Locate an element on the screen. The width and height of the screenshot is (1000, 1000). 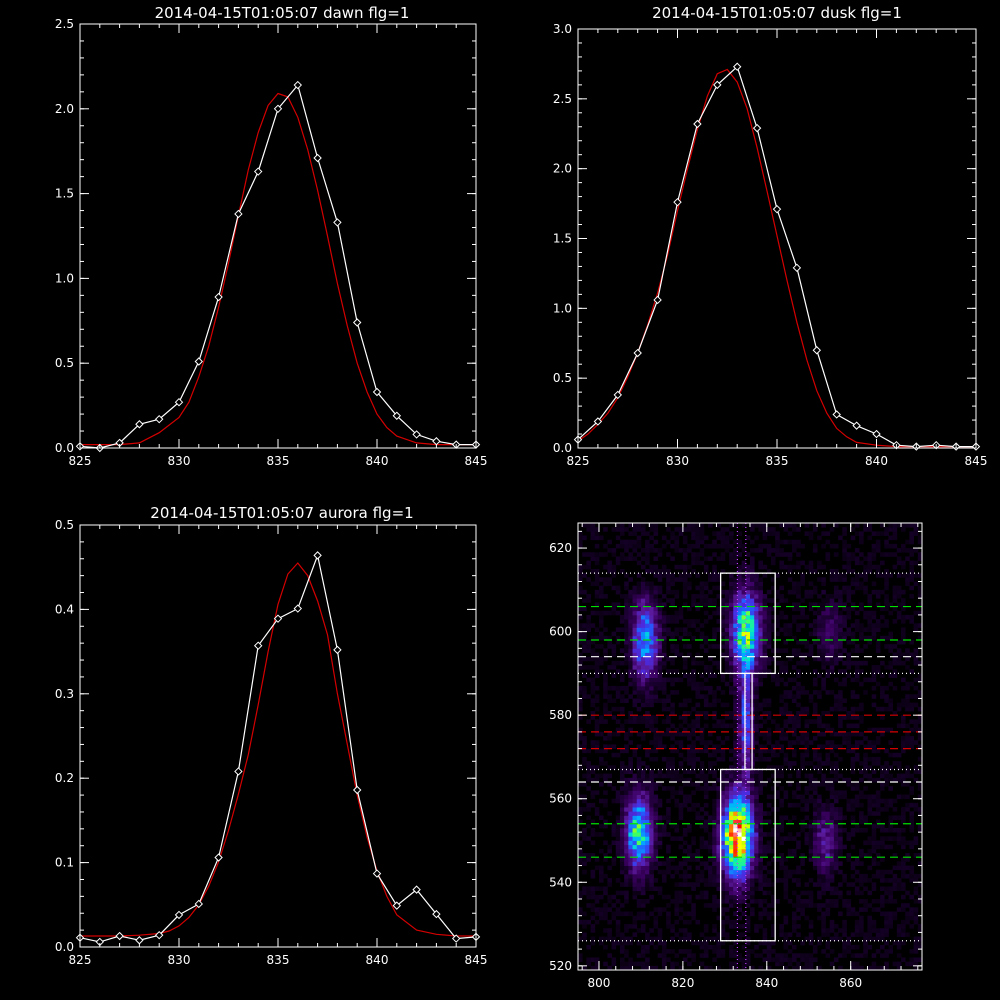
y-tick-label: 0.3 is located at coordinates (64, 694).